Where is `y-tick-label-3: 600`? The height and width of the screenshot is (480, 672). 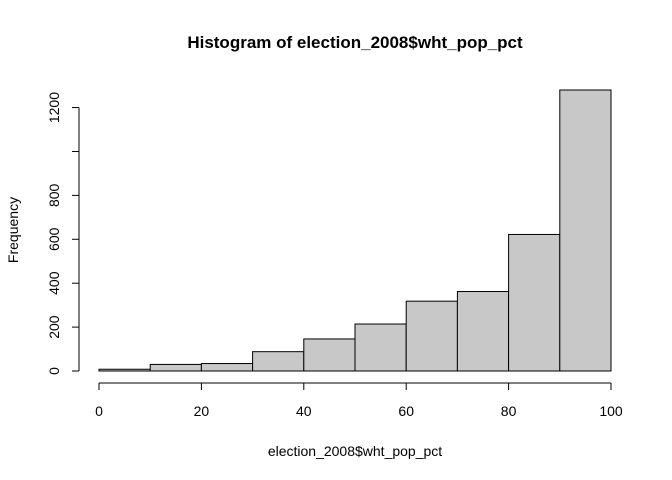 y-tick-label-3: 600 is located at coordinates (54, 239).